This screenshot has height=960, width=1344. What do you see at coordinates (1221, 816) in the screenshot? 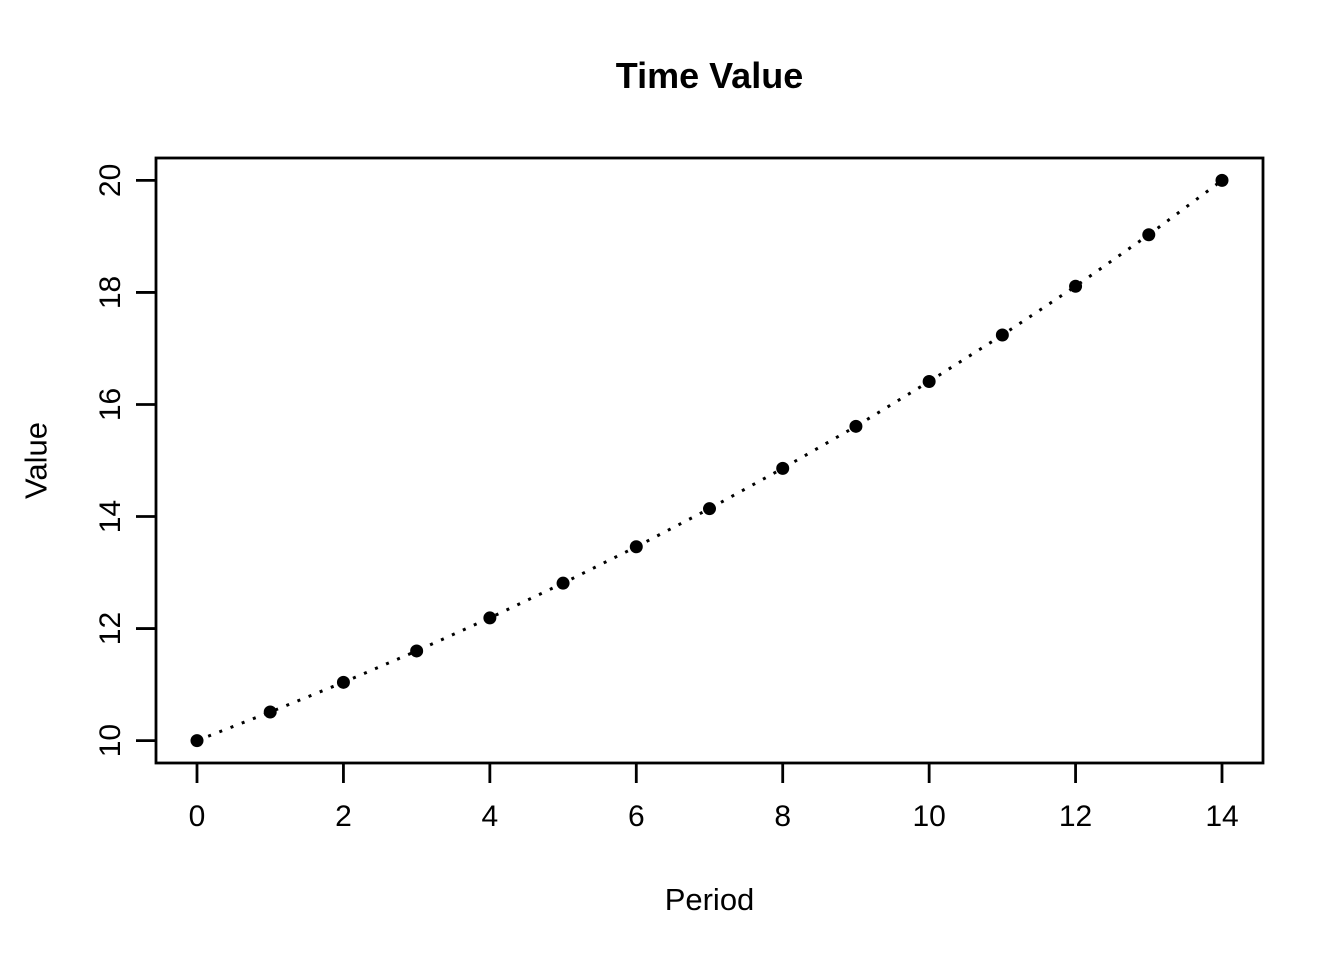
I see `x-tick-label: 14` at bounding box center [1221, 816].